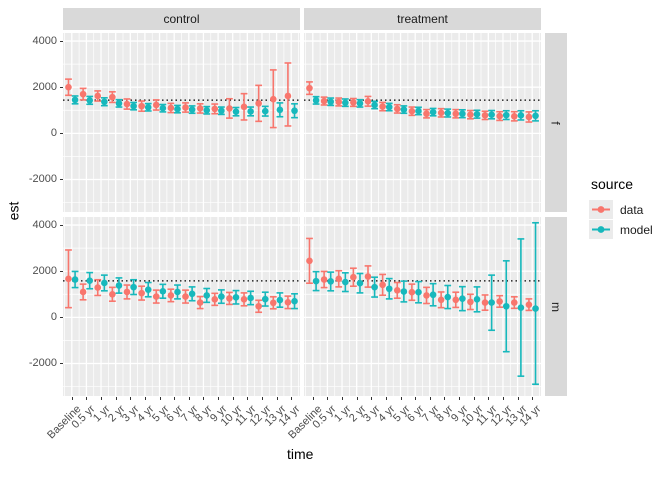 This screenshot has height=480, width=672. Describe the element at coordinates (556, 306) in the screenshot. I see `facet-strip-m-label: m` at that location.